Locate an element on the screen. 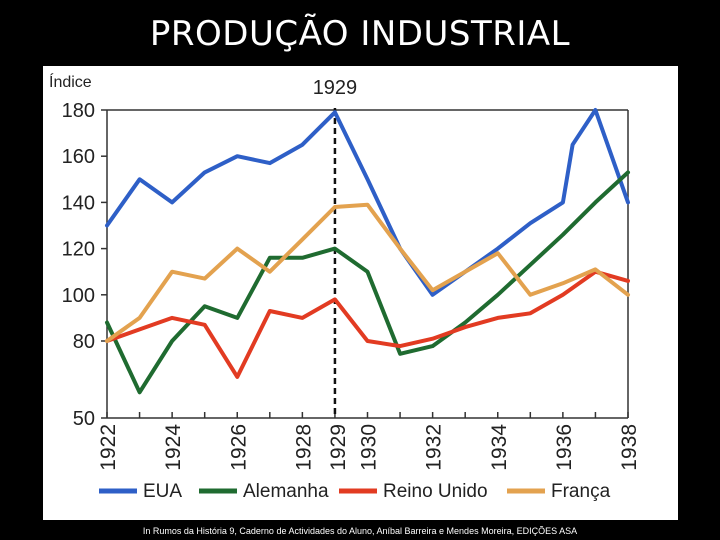  x-tick-label: 1930 is located at coordinates (369, 447).